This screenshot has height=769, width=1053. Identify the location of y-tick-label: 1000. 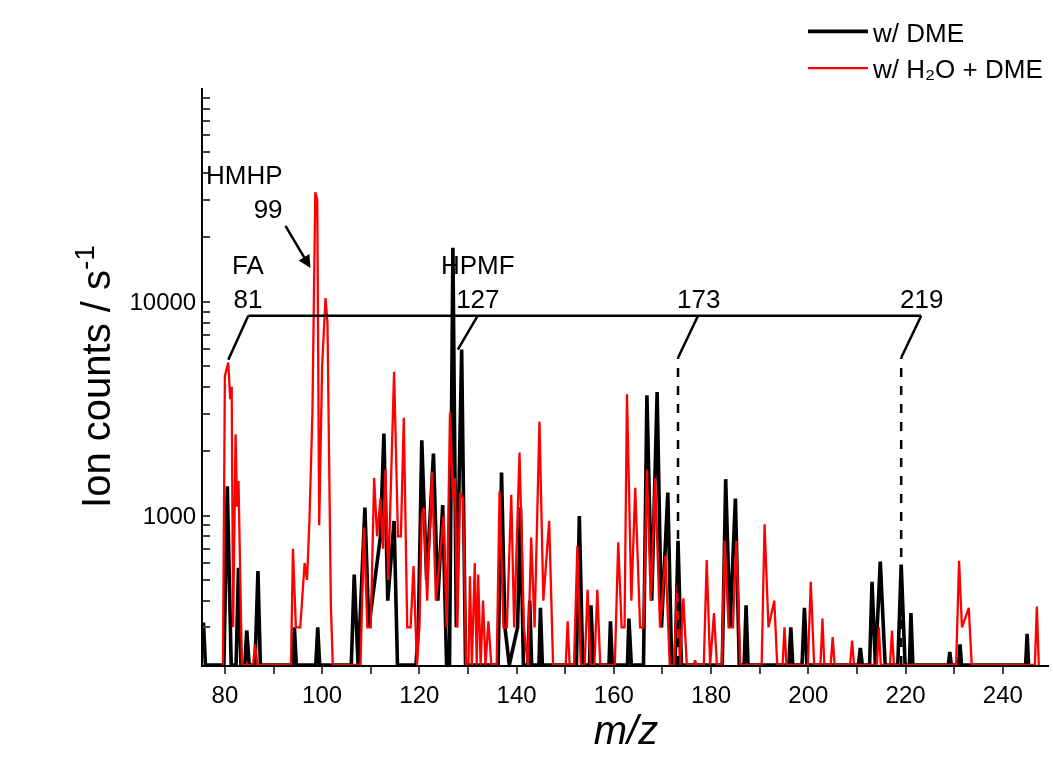
(169, 515).